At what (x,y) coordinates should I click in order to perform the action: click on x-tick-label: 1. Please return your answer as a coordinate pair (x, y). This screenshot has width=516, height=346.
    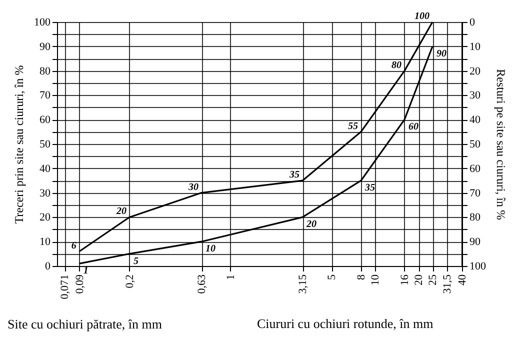
    Looking at the image, I should click on (231, 277).